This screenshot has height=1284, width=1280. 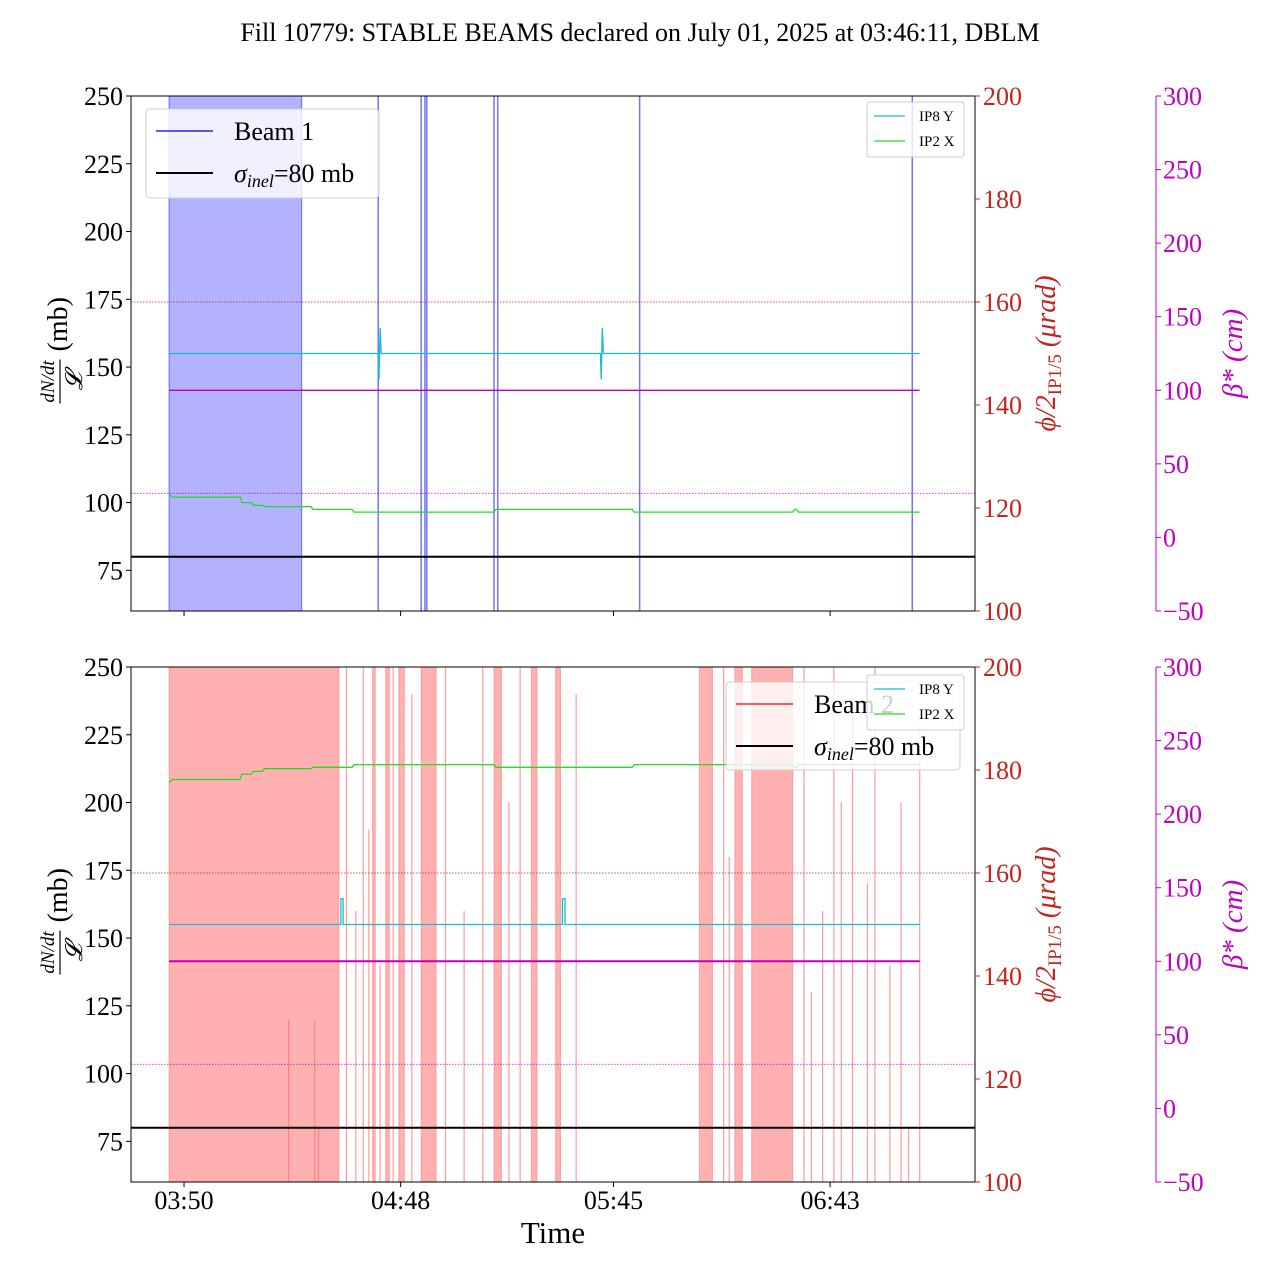 What do you see at coordinates (400, 1200) in the screenshot?
I see `x-tick-label: 04:48` at bounding box center [400, 1200].